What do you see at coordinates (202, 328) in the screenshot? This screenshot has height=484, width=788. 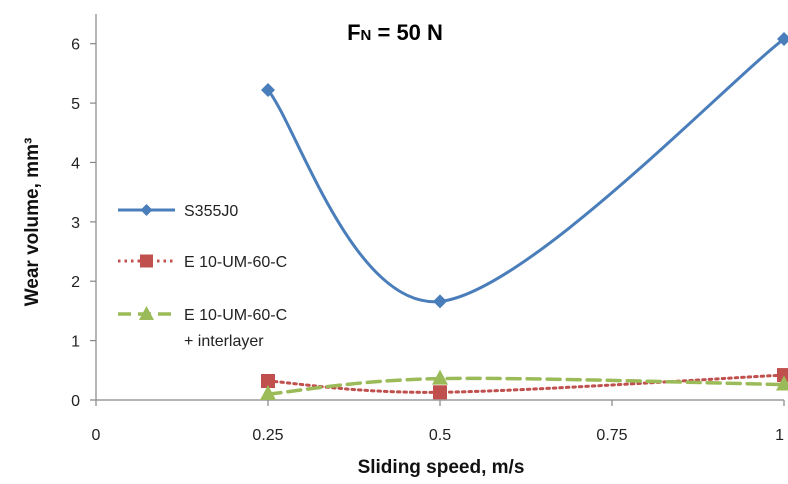 I see `legend-item-e10um60c-interlayer: E 10-UM-60-C + interlayer` at bounding box center [202, 328].